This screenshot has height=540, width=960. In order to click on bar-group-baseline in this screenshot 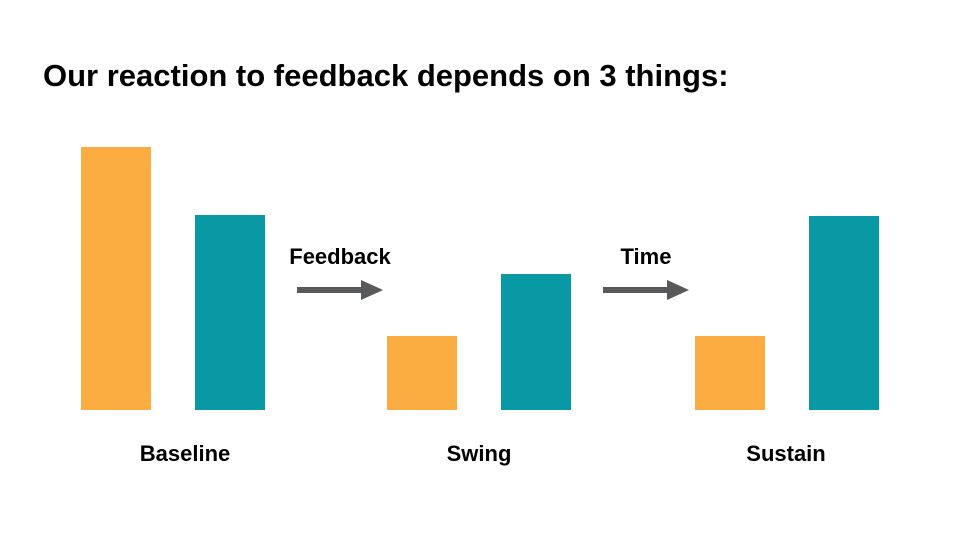, I will do `click(173, 278)`.